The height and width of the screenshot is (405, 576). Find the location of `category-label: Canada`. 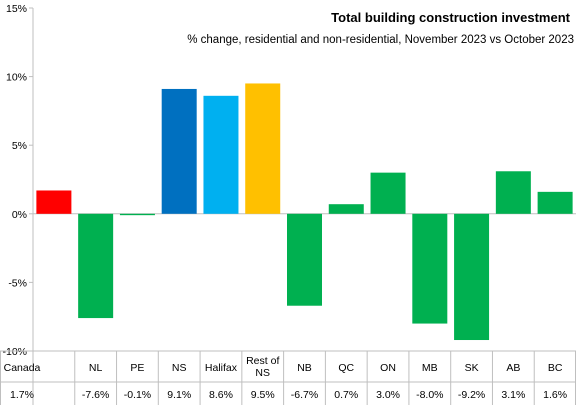

category-label: Canada is located at coordinates (22, 368).